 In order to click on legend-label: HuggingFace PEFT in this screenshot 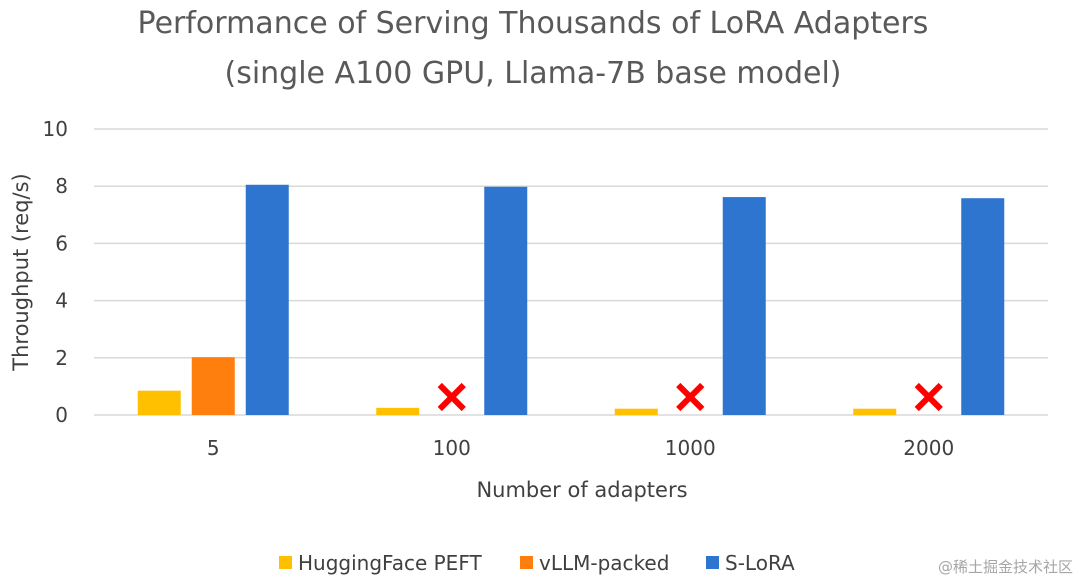, I will do `click(390, 563)`.